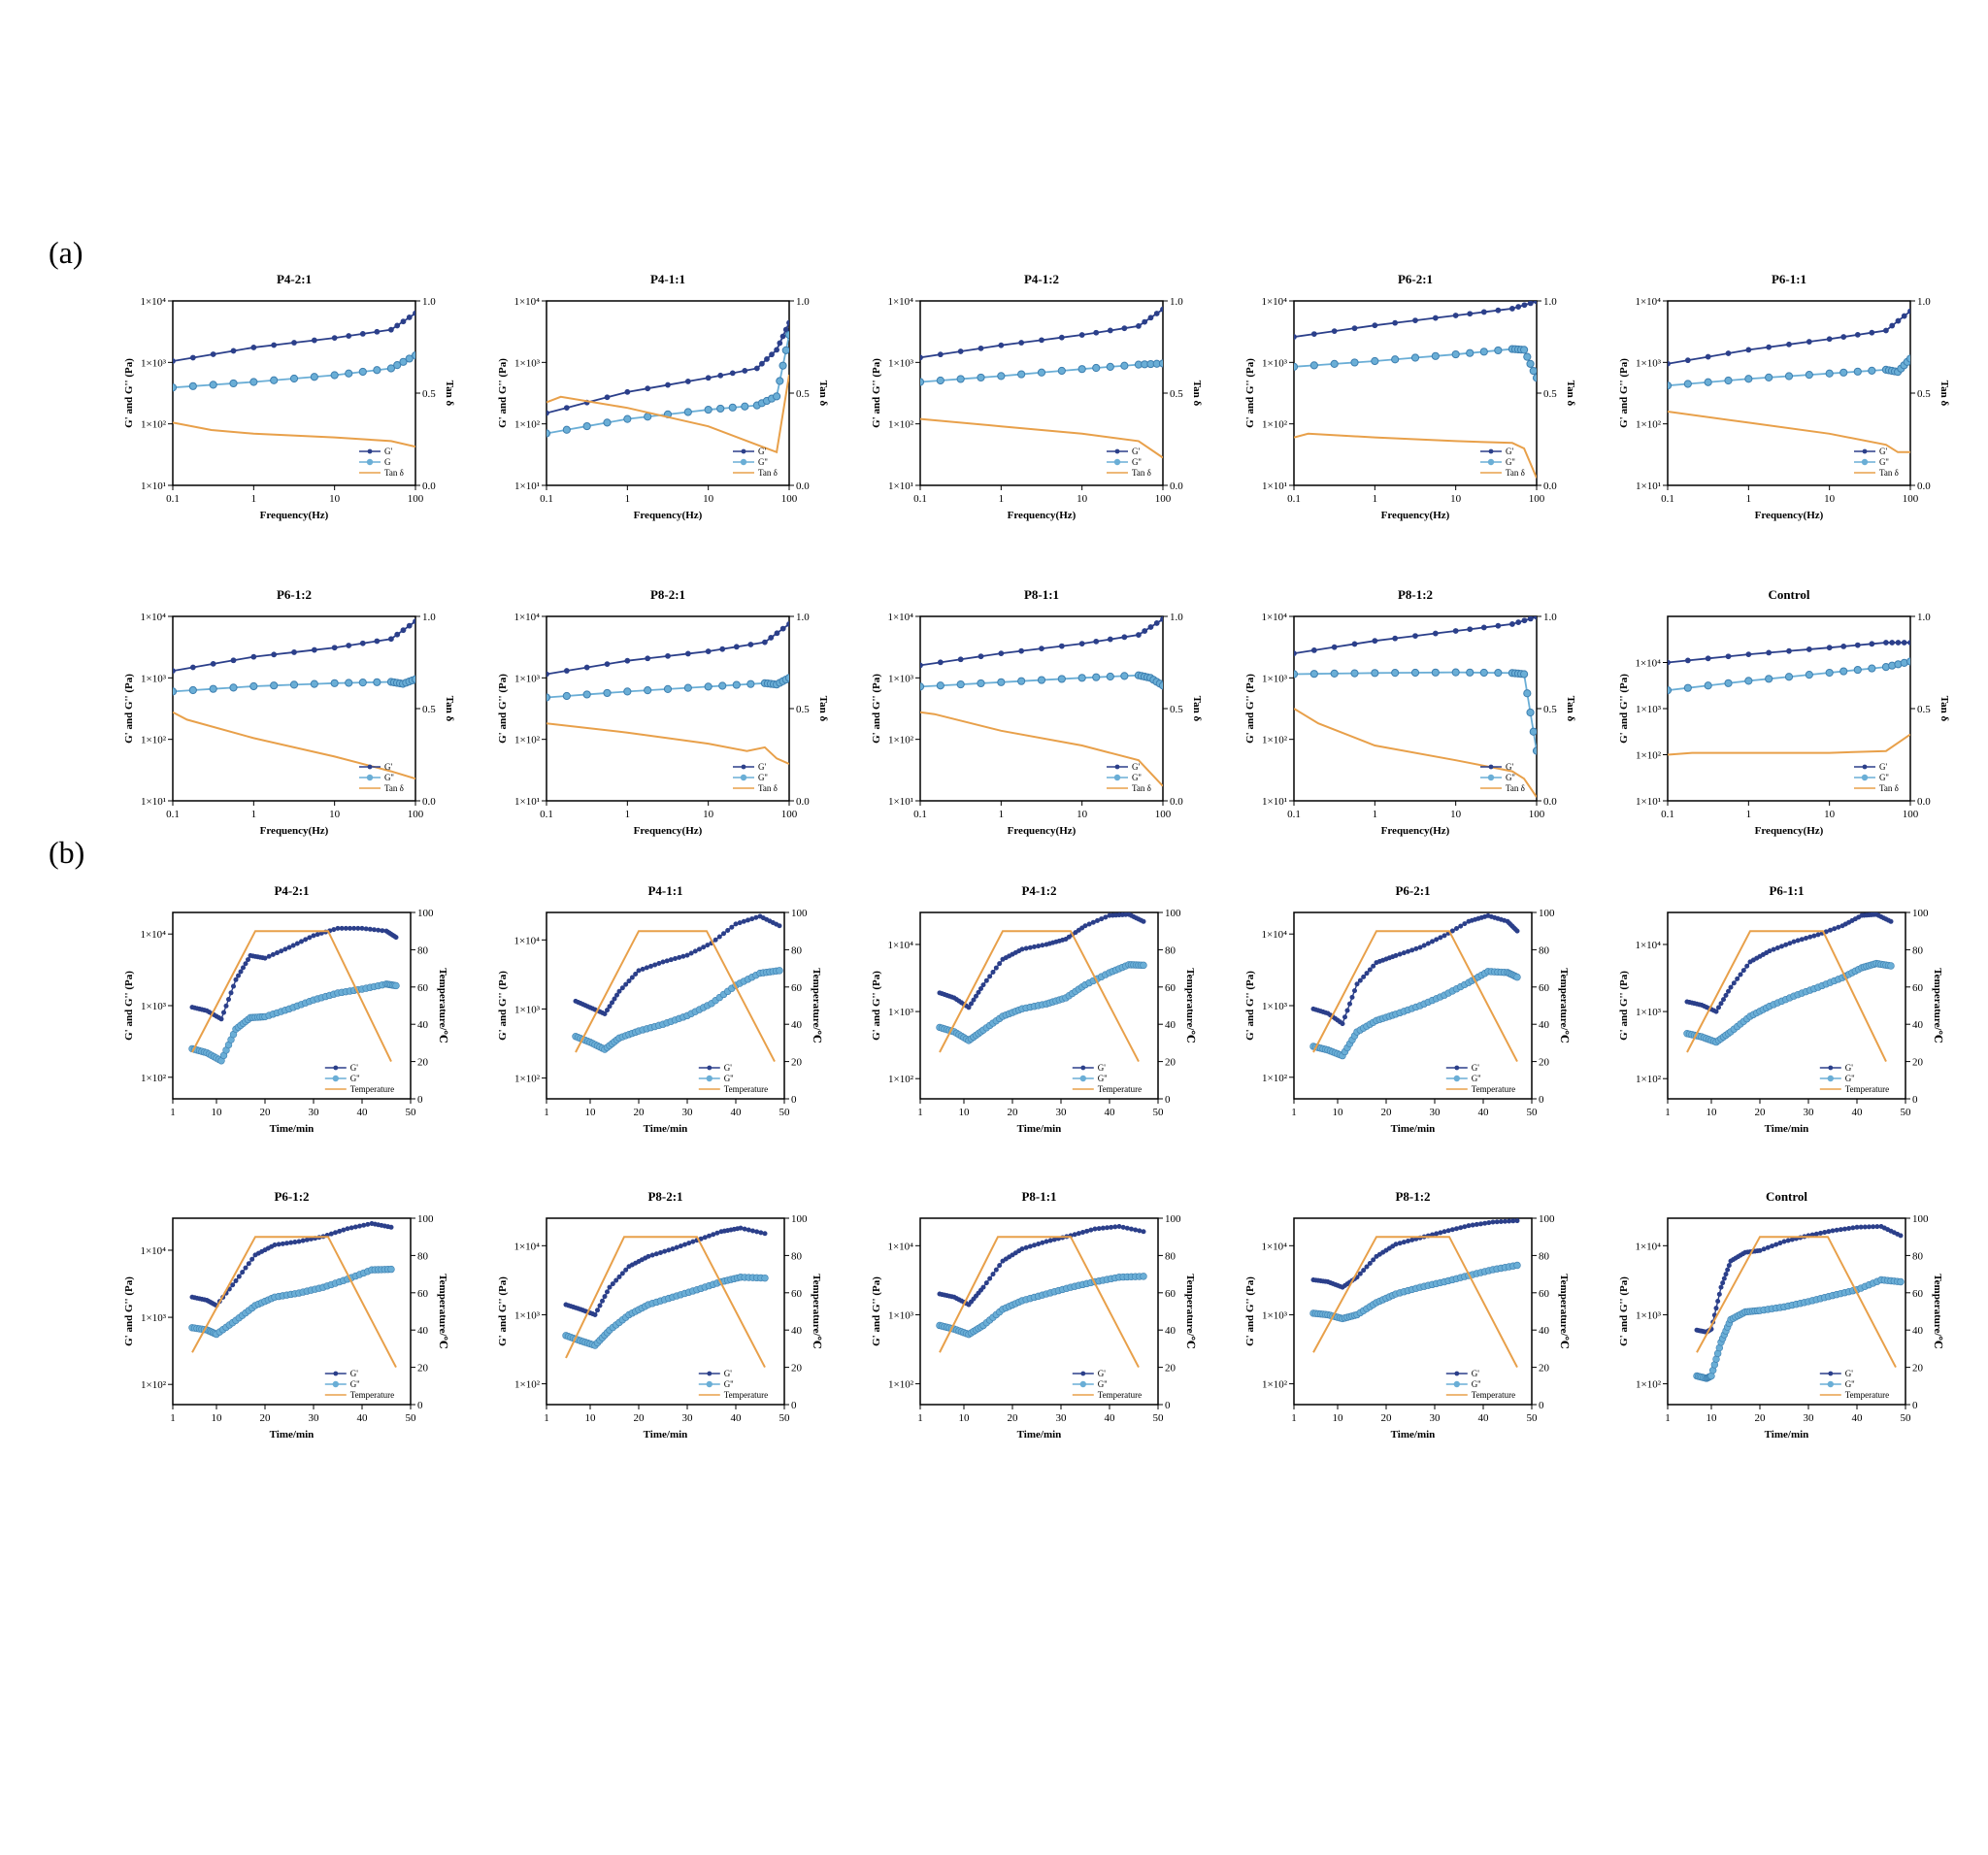 The height and width of the screenshot is (1855, 1988). What do you see at coordinates (1415, 279) in the screenshot?
I see `chart-title: P6-2:1` at bounding box center [1415, 279].